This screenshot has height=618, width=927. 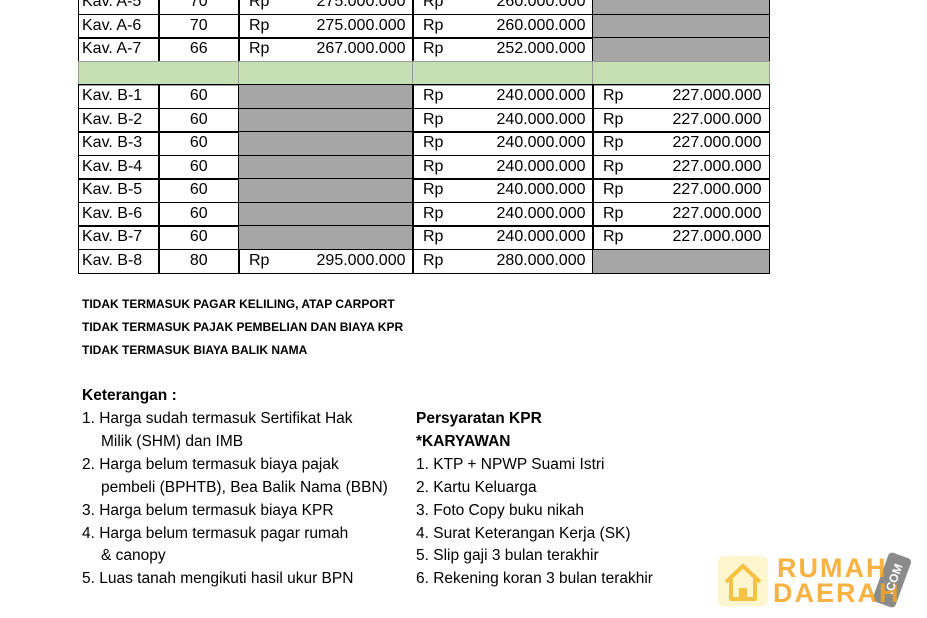 What do you see at coordinates (218, 579) in the screenshot?
I see `keterangan-item: 5. Luas tanah mengikuti hasil ukur BPN` at bounding box center [218, 579].